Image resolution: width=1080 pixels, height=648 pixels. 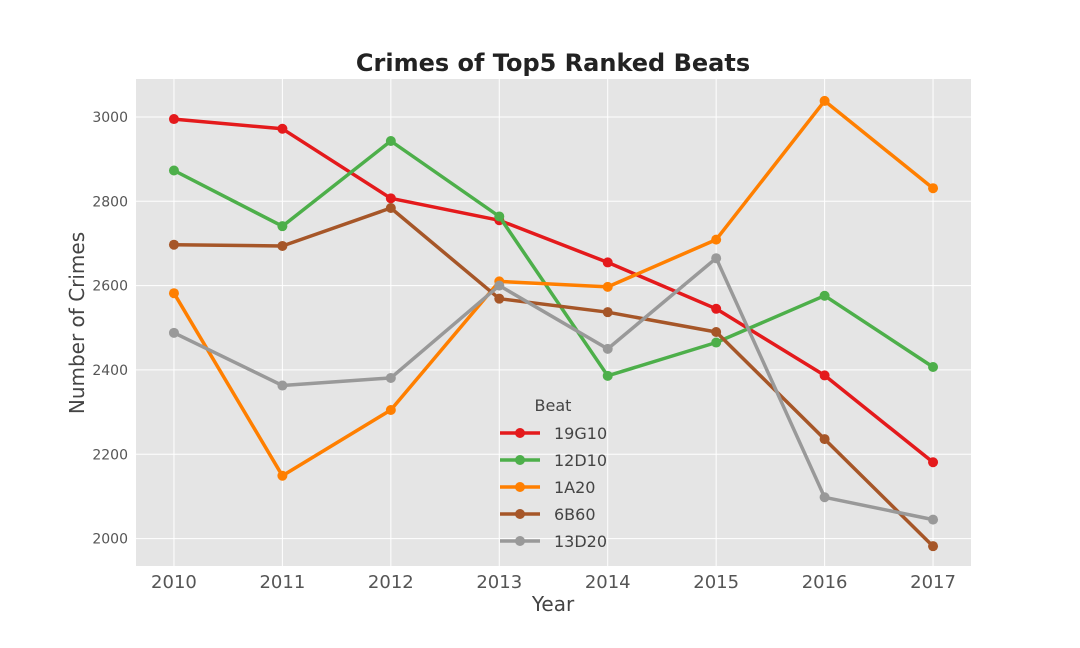 What do you see at coordinates (608, 582) in the screenshot?
I see `x-tick-label: 2014` at bounding box center [608, 582].